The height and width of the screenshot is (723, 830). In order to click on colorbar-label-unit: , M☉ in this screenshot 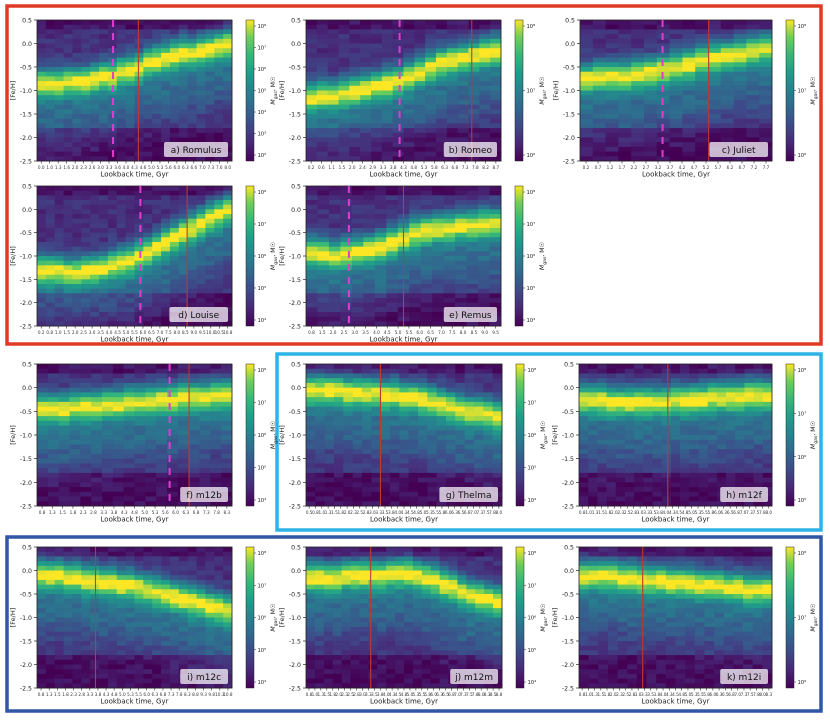, I will do `click(542, 83)`.